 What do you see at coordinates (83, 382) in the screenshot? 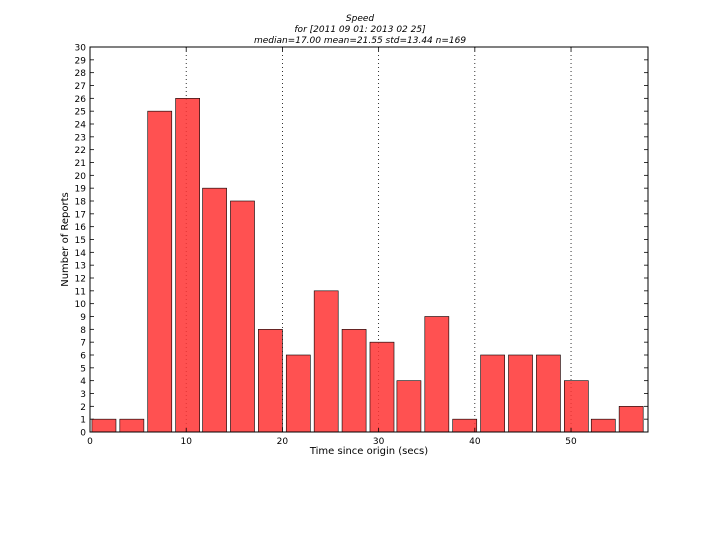
I see `y-tick-label: 4` at bounding box center [83, 382].